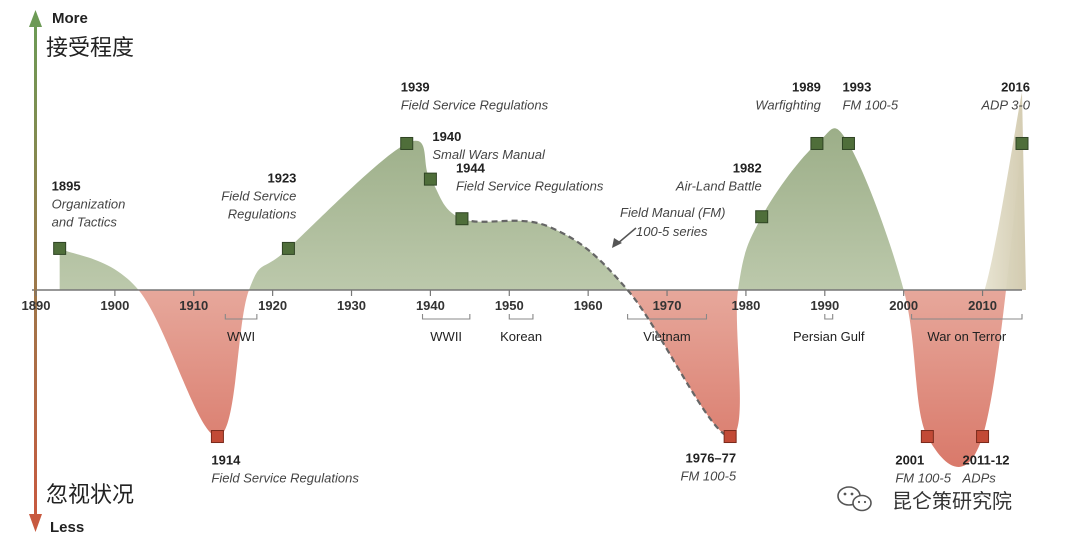 The height and width of the screenshot is (547, 1071). Describe the element at coordinates (258, 195) in the screenshot. I see `event-name: Field Service` at that location.